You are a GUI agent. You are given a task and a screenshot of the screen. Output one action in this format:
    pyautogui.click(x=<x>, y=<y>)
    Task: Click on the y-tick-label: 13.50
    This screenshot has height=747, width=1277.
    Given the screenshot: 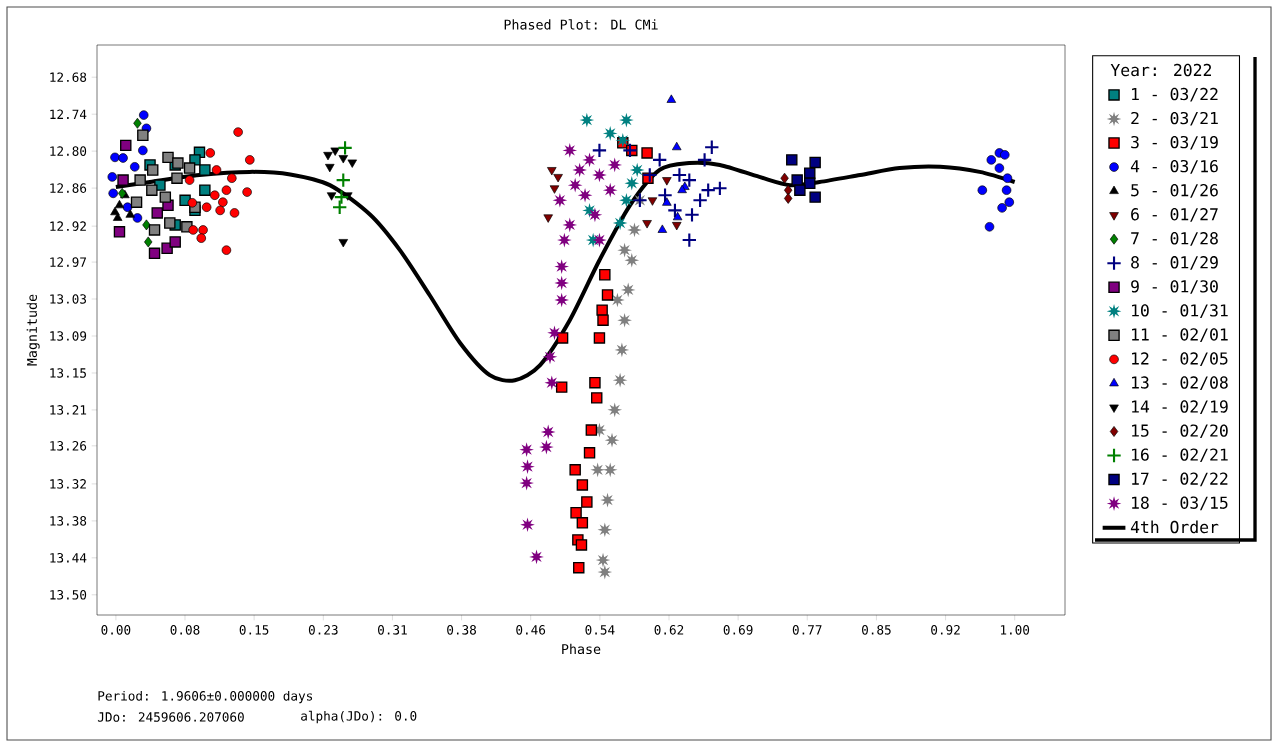 What is the action you would take?
    pyautogui.click(x=68, y=595)
    